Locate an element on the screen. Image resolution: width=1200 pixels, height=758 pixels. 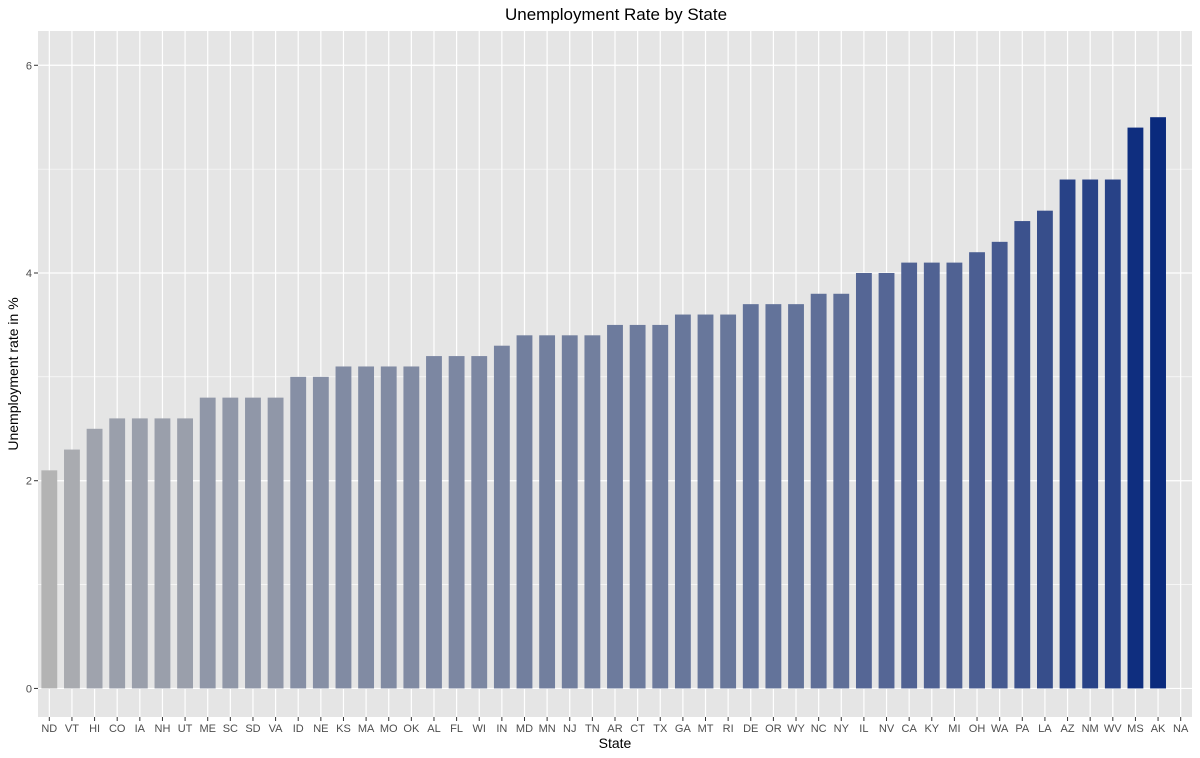
x-tick-label-nv: NV is located at coordinates (887, 729).